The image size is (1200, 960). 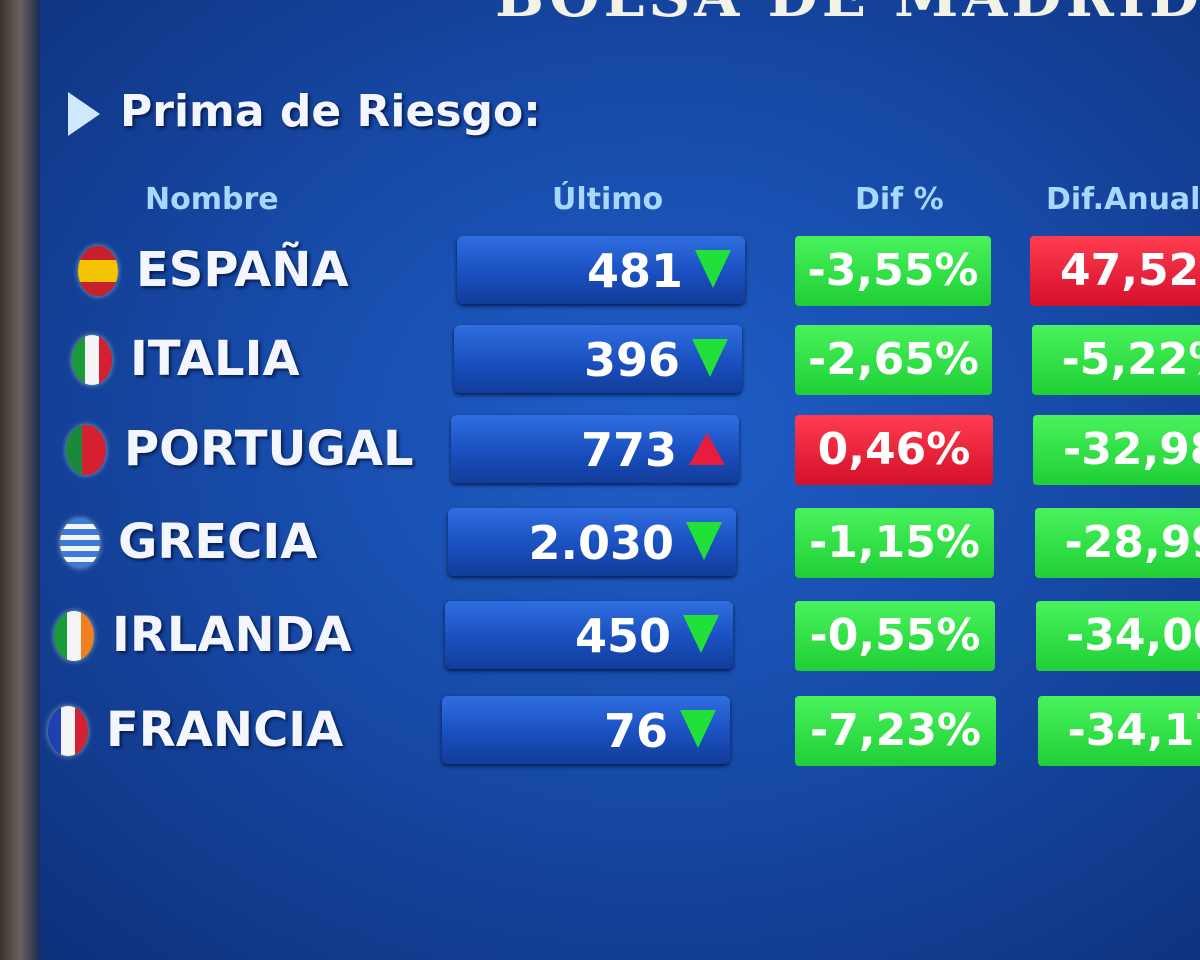 What do you see at coordinates (215, 359) in the screenshot?
I see `country-name: ITALIA` at bounding box center [215, 359].